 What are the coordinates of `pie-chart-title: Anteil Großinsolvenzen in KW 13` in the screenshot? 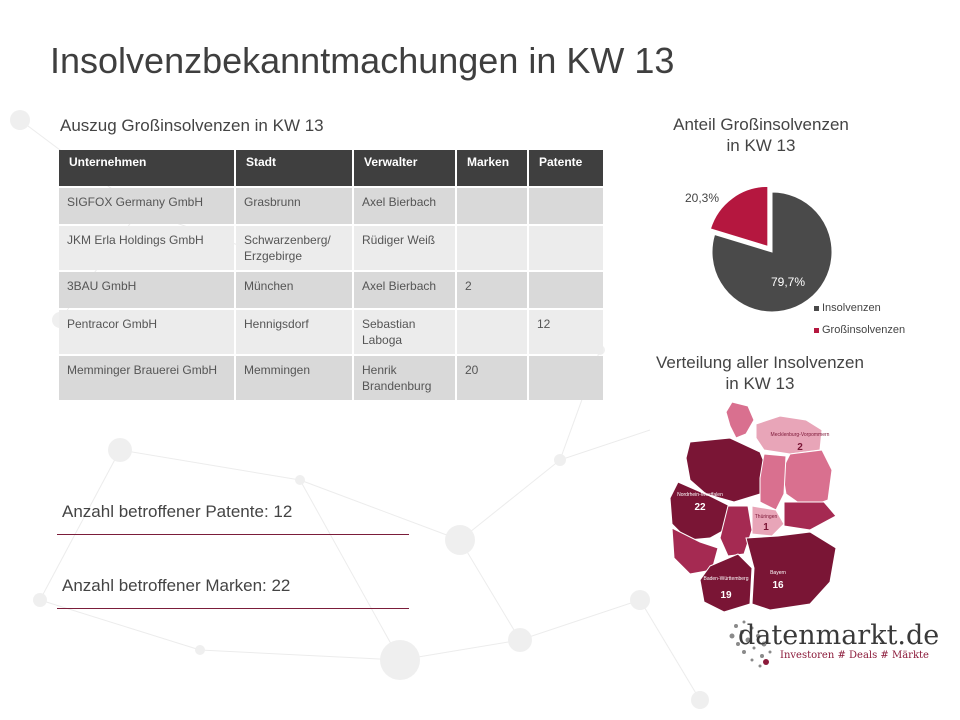 It's located at (761, 135).